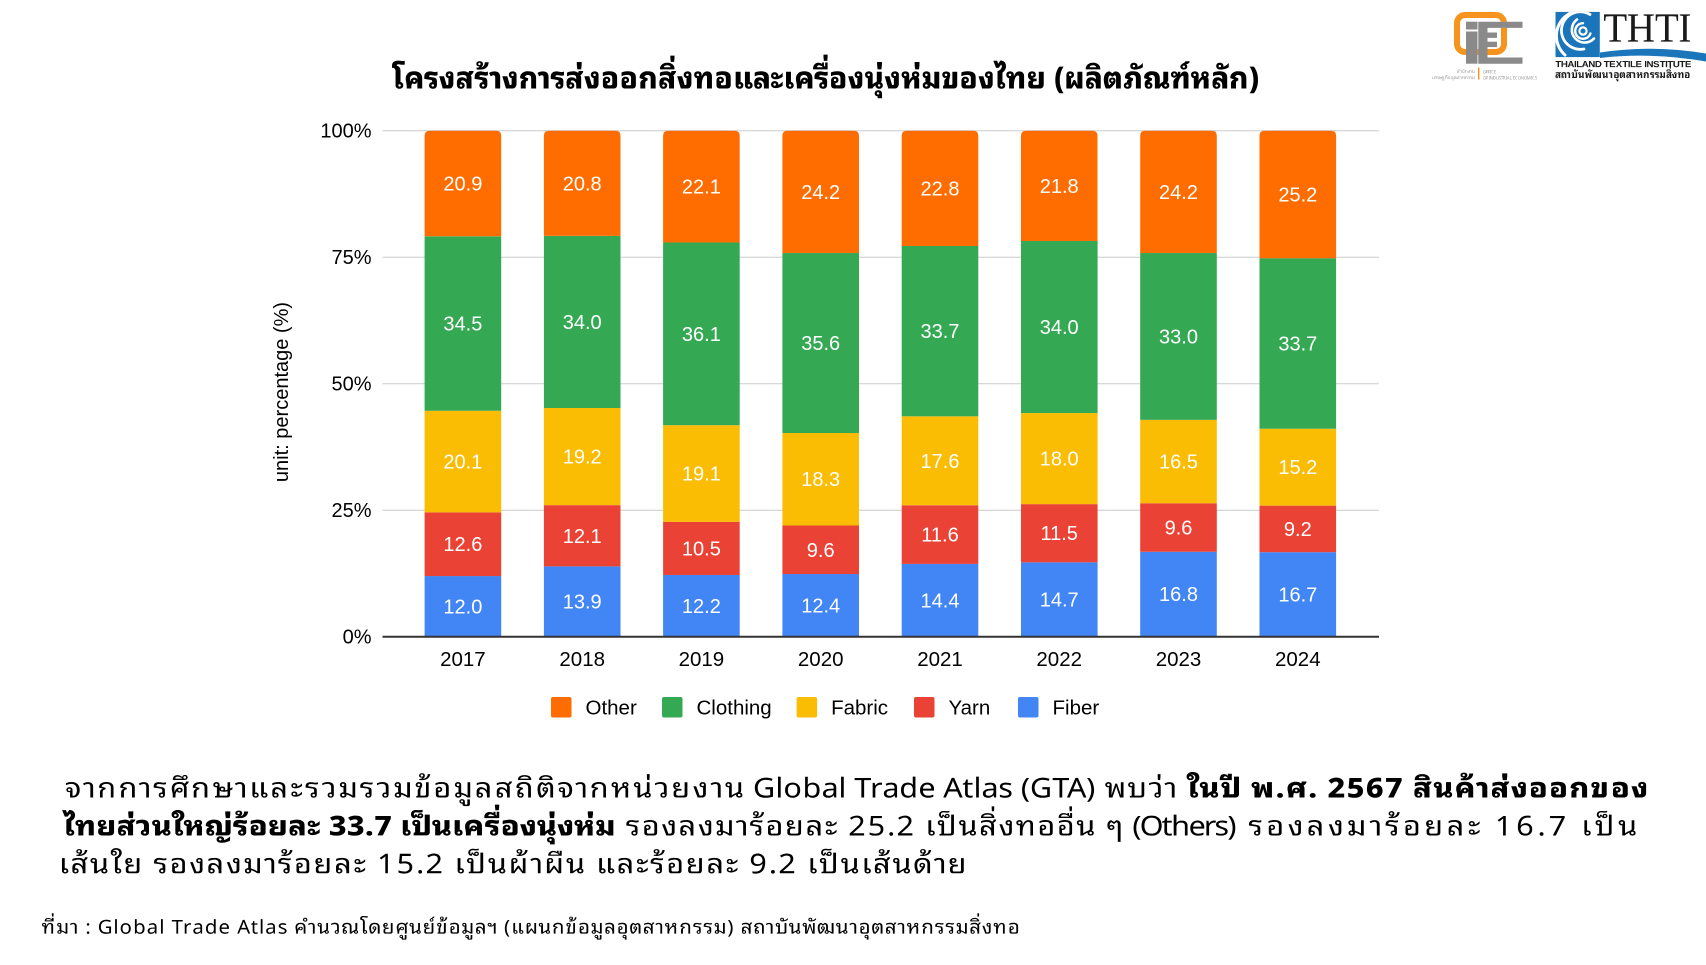 This screenshot has height=965, width=1706. Describe the element at coordinates (1059, 187) in the screenshot. I see `svg-text: 21.8` at that location.